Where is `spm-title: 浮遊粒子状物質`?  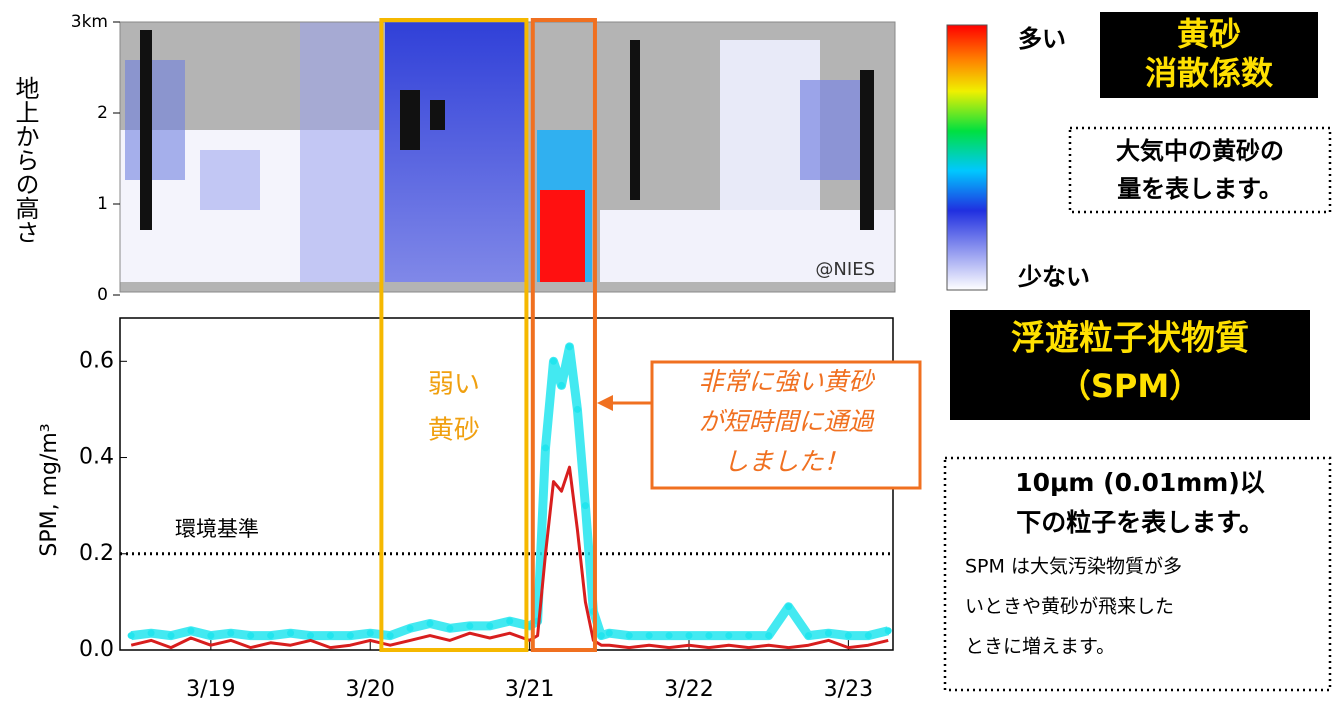
spm-title: 浮遊粒子状物質 is located at coordinates (1130, 339).